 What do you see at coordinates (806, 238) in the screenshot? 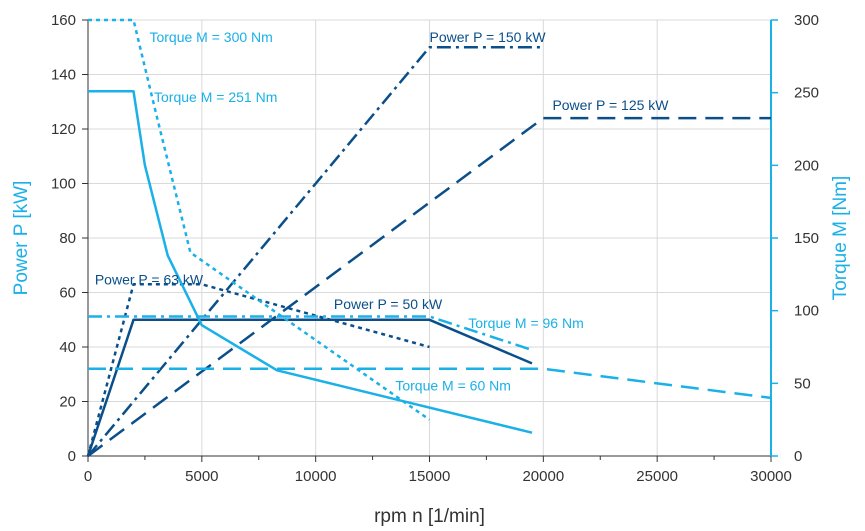
I see `y-right-tick-label: 150` at bounding box center [806, 238].